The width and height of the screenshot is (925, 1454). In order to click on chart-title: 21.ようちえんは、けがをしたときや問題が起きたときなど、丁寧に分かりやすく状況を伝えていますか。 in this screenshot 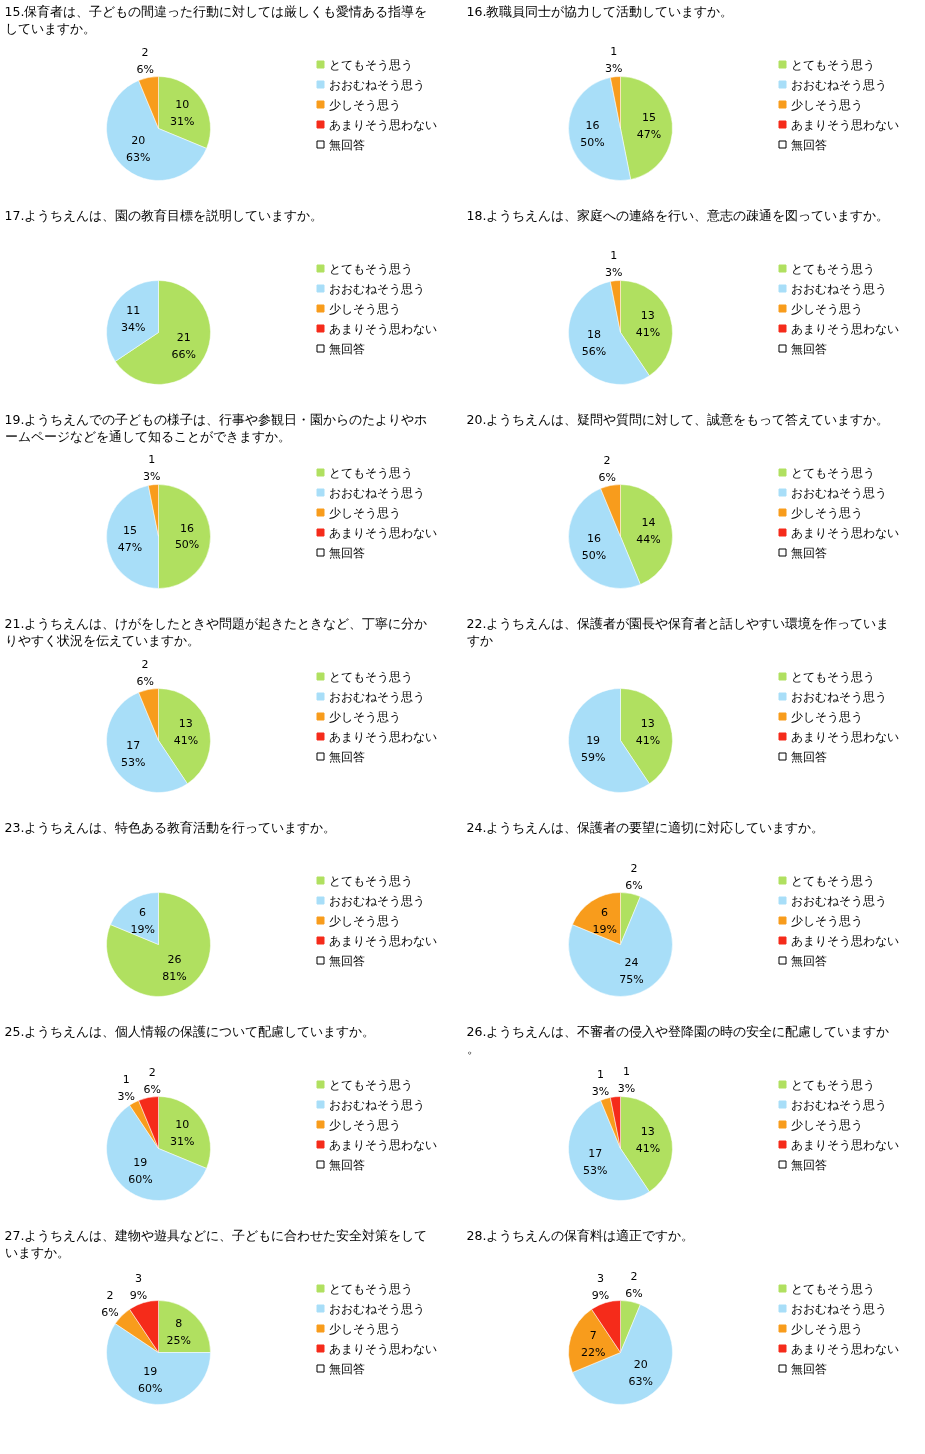, I will do `click(216, 631)`.